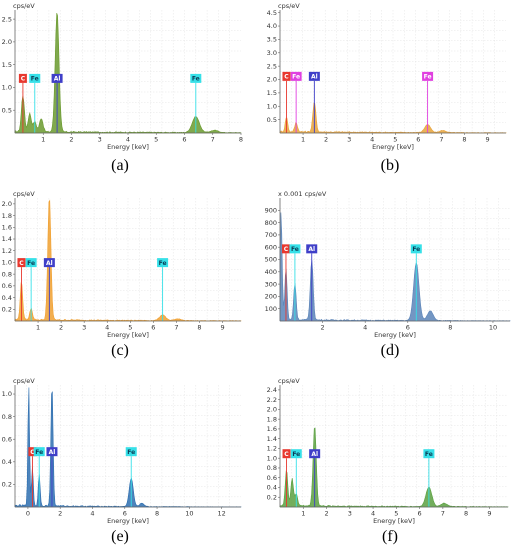 The height and width of the screenshot is (550, 516). I want to click on y-tick-label: 3.5, so click(272, 40).